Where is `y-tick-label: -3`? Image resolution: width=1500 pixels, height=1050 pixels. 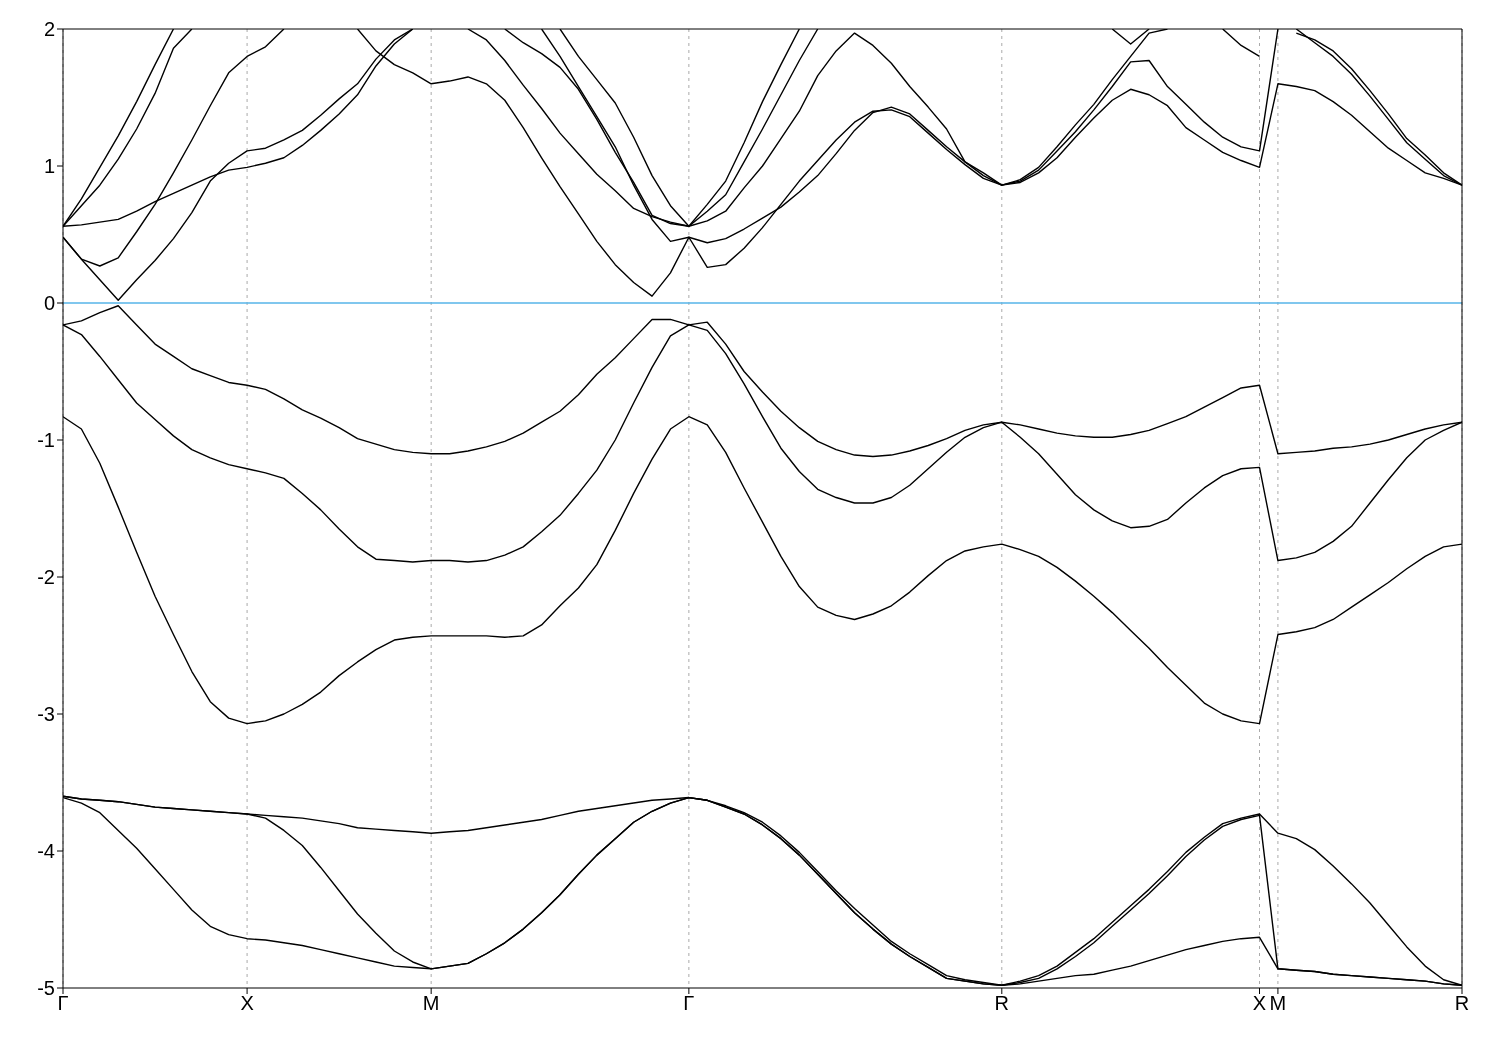
y-tick-label: -3 is located at coordinates (46, 714).